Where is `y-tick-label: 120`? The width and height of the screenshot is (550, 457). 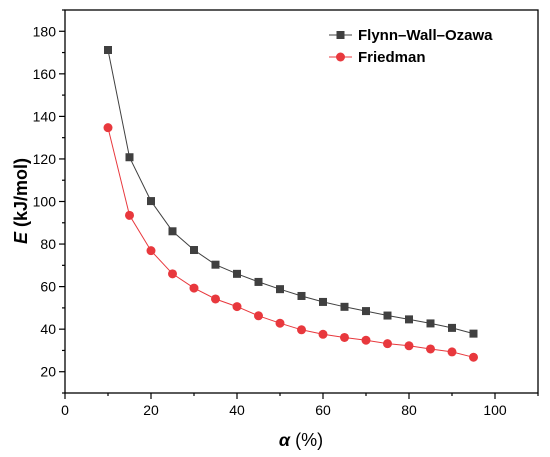
y-tick-label: 120 is located at coordinates (45, 159).